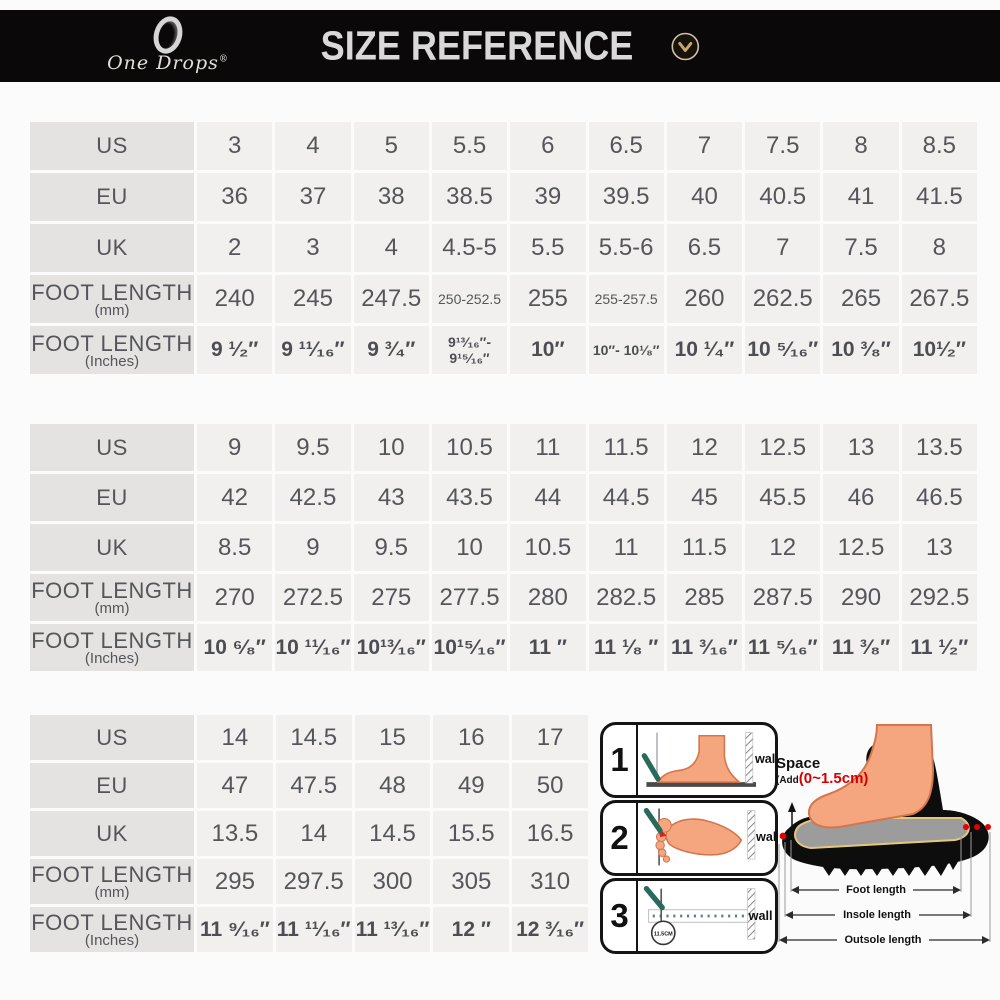  I want to click on chevron-down-icon, so click(686, 46).